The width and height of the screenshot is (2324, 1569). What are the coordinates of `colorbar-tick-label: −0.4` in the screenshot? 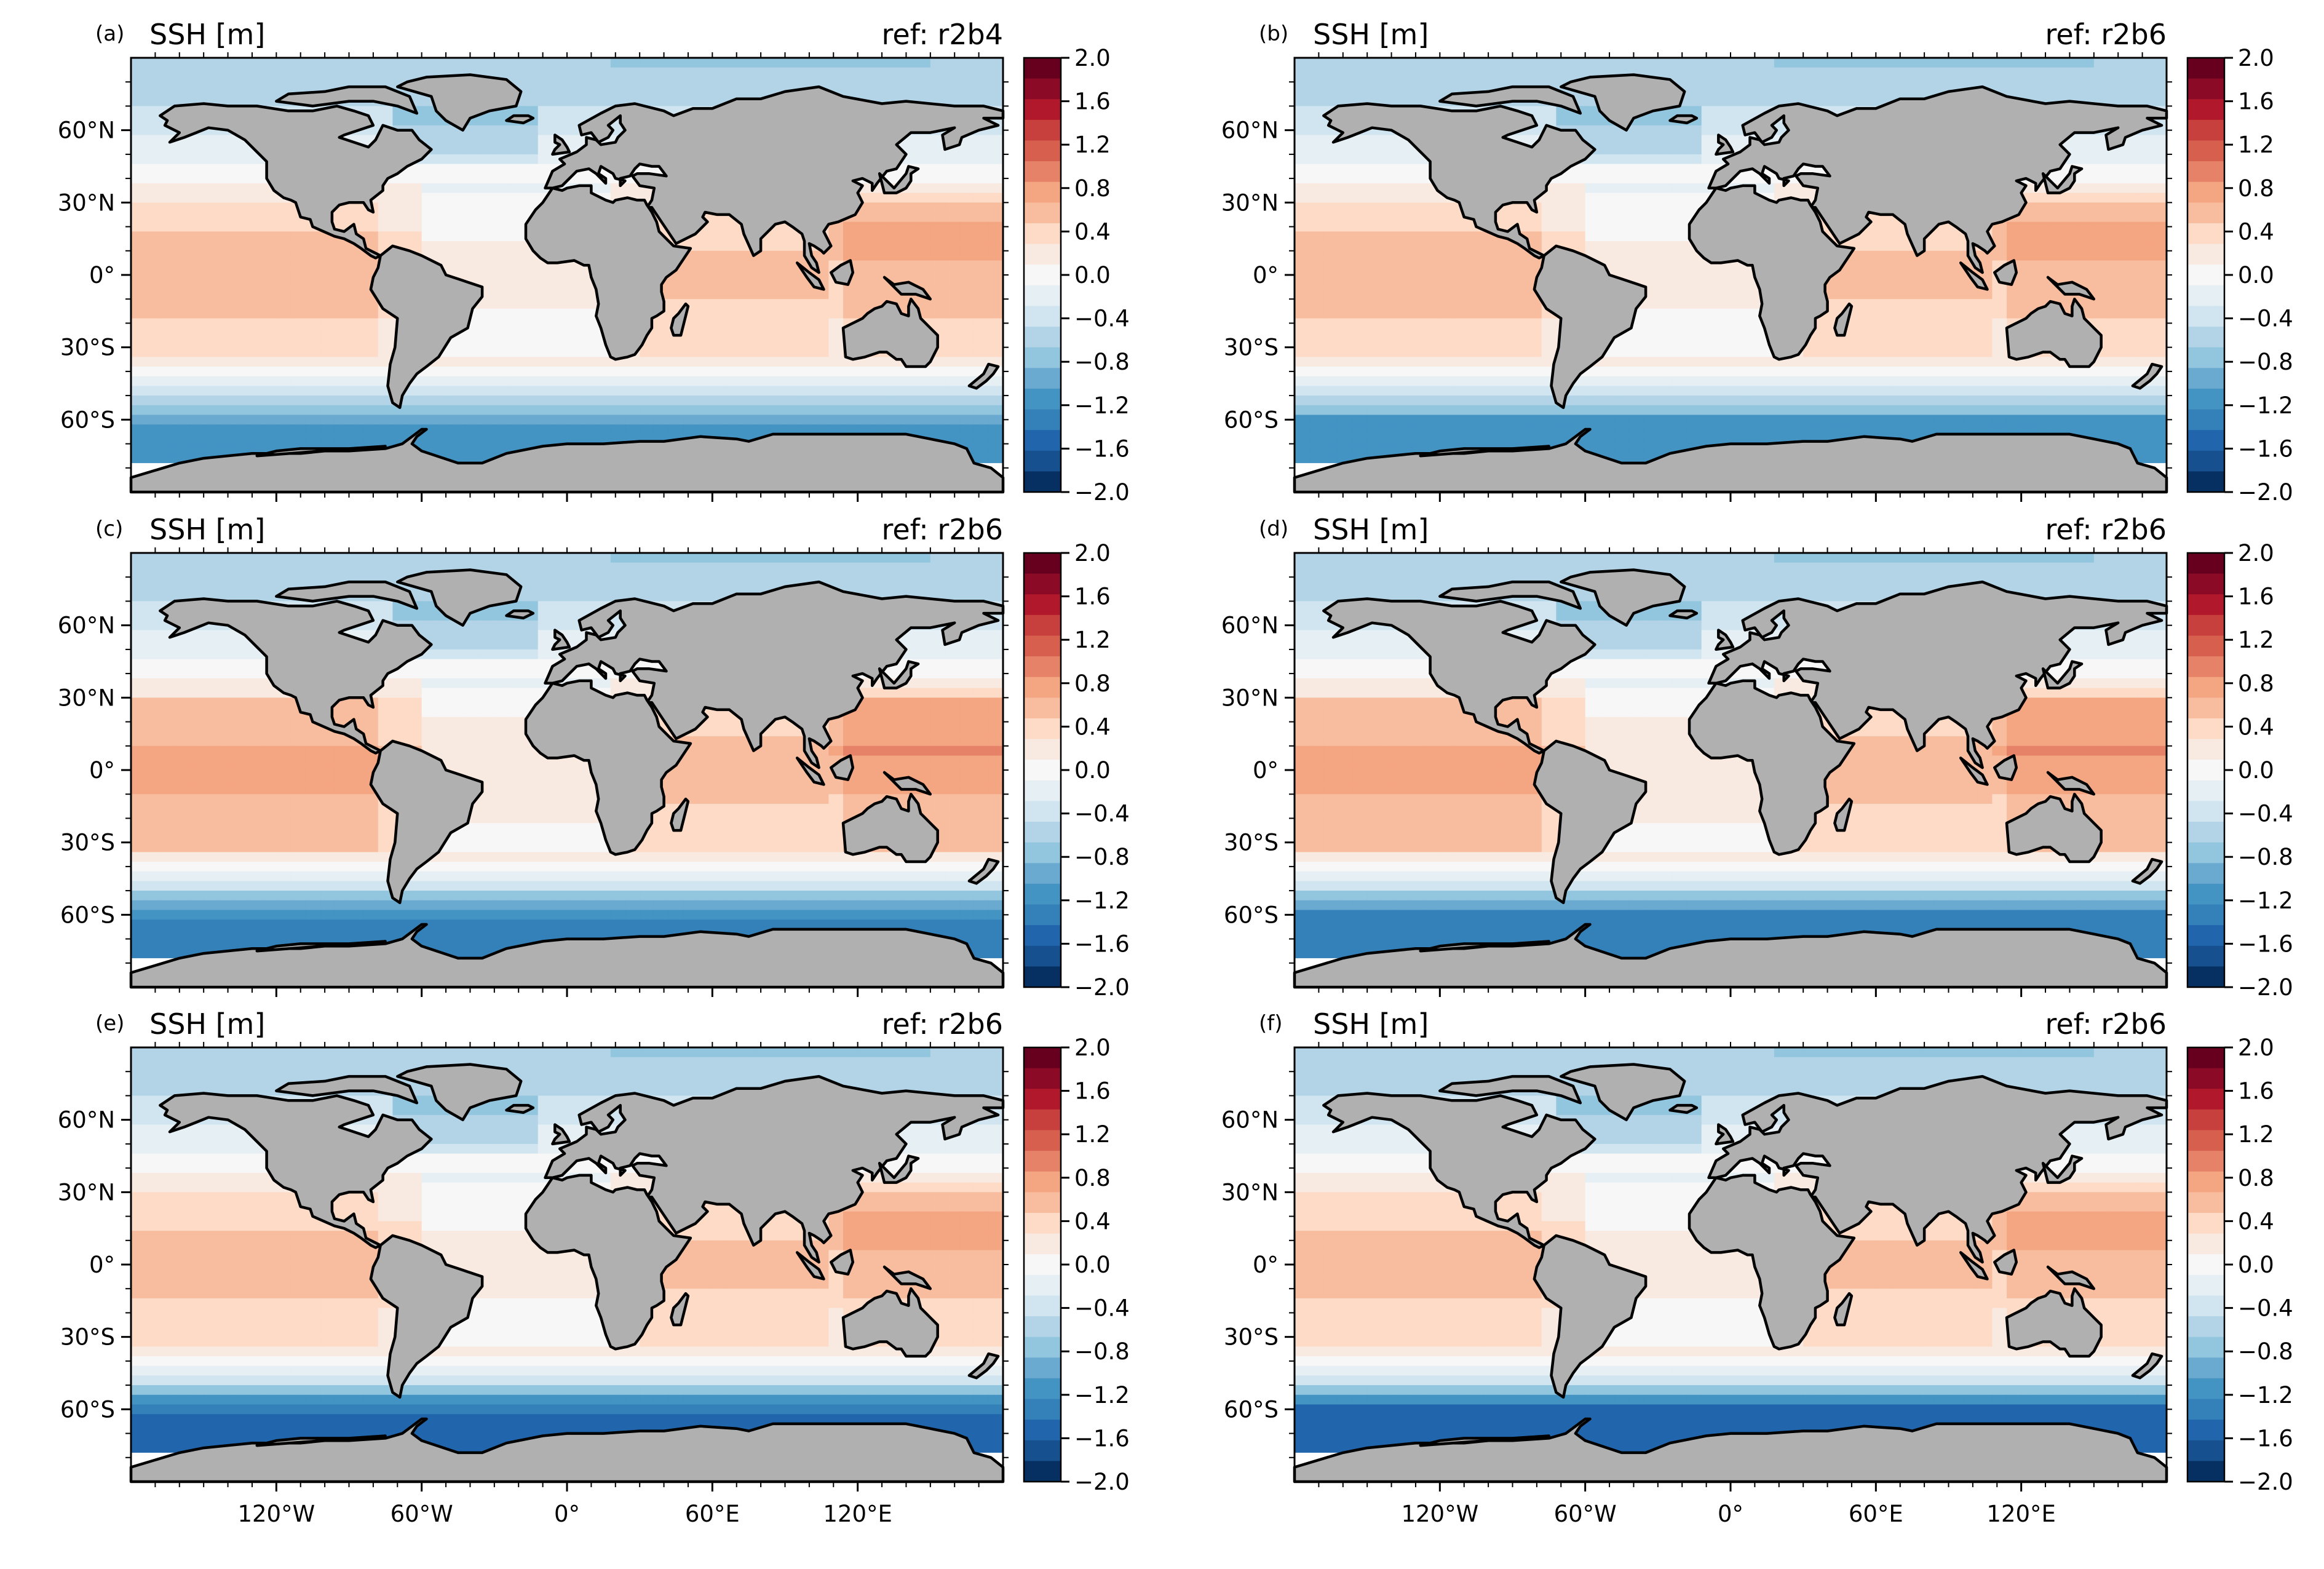 It's located at (2266, 814).